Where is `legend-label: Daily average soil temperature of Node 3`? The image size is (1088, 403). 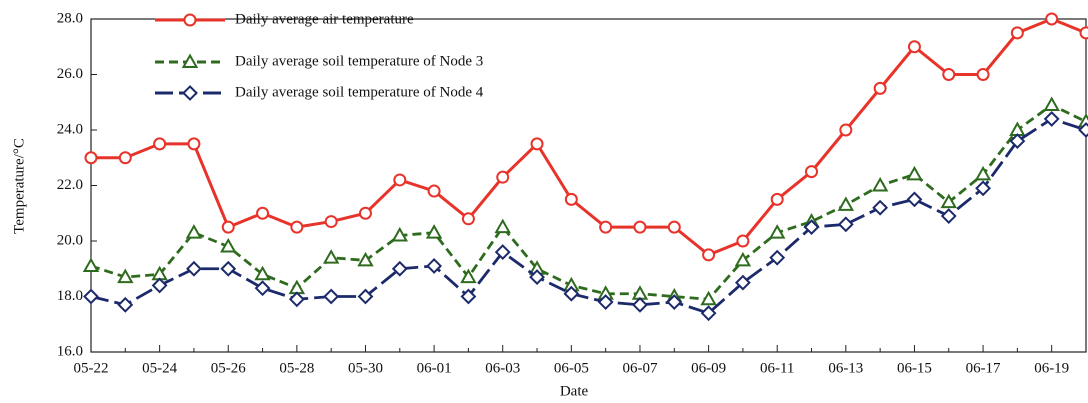 legend-label: Daily average soil temperature of Node 3 is located at coordinates (359, 61).